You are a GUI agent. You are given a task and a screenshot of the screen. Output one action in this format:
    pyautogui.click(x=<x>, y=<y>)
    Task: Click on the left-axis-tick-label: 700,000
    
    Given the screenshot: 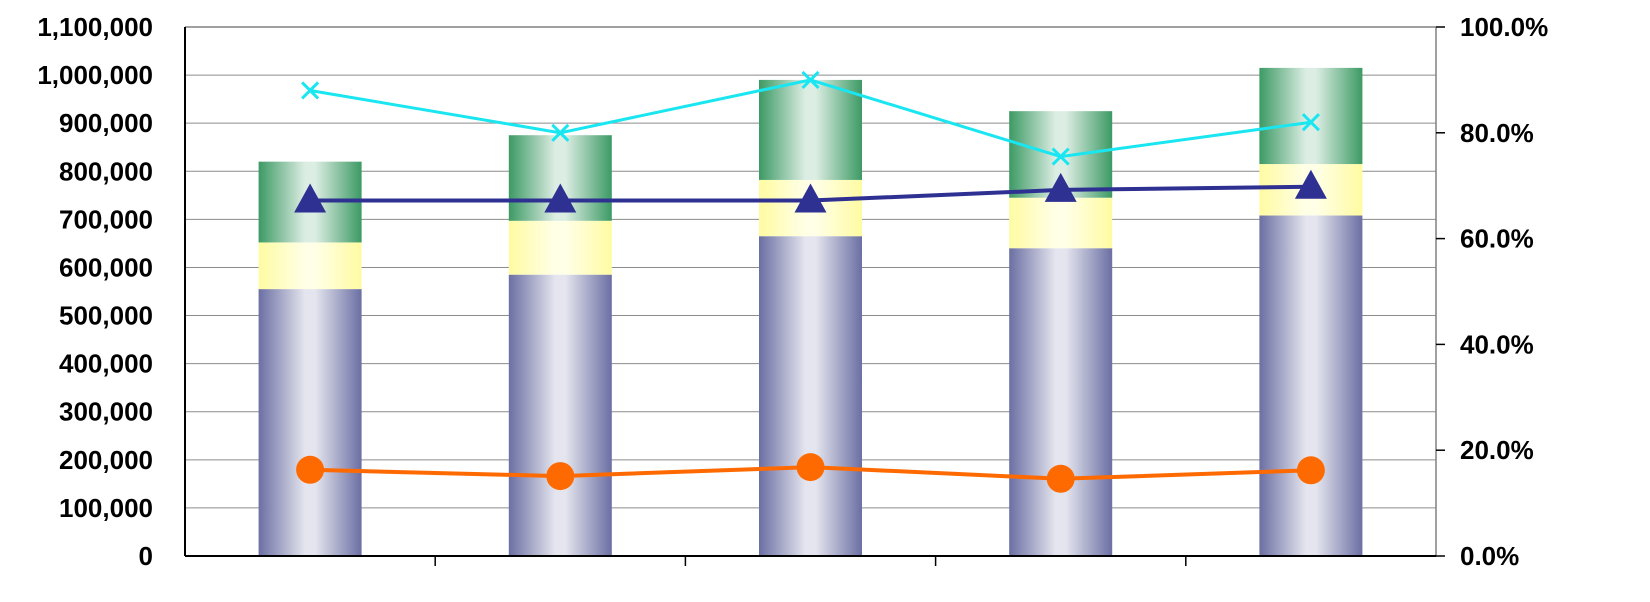 What is the action you would take?
    pyautogui.click(x=106, y=219)
    